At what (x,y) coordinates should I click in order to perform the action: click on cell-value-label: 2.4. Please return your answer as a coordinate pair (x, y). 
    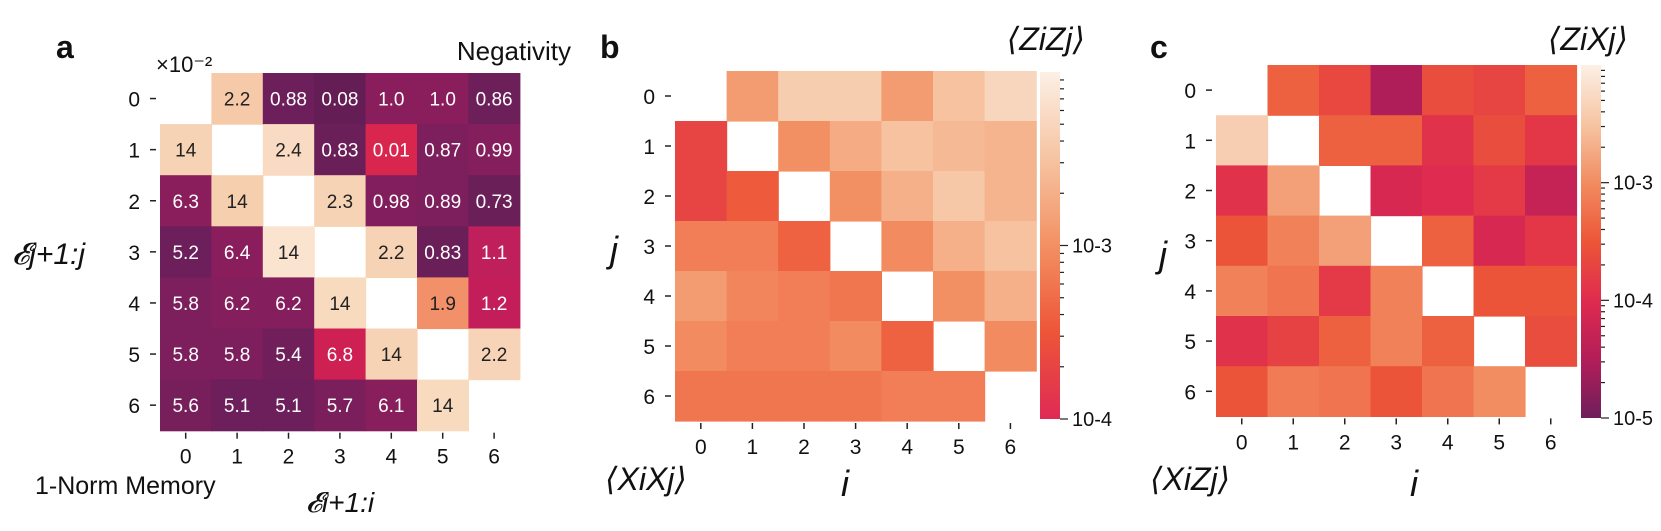
    Looking at the image, I should click on (288, 151).